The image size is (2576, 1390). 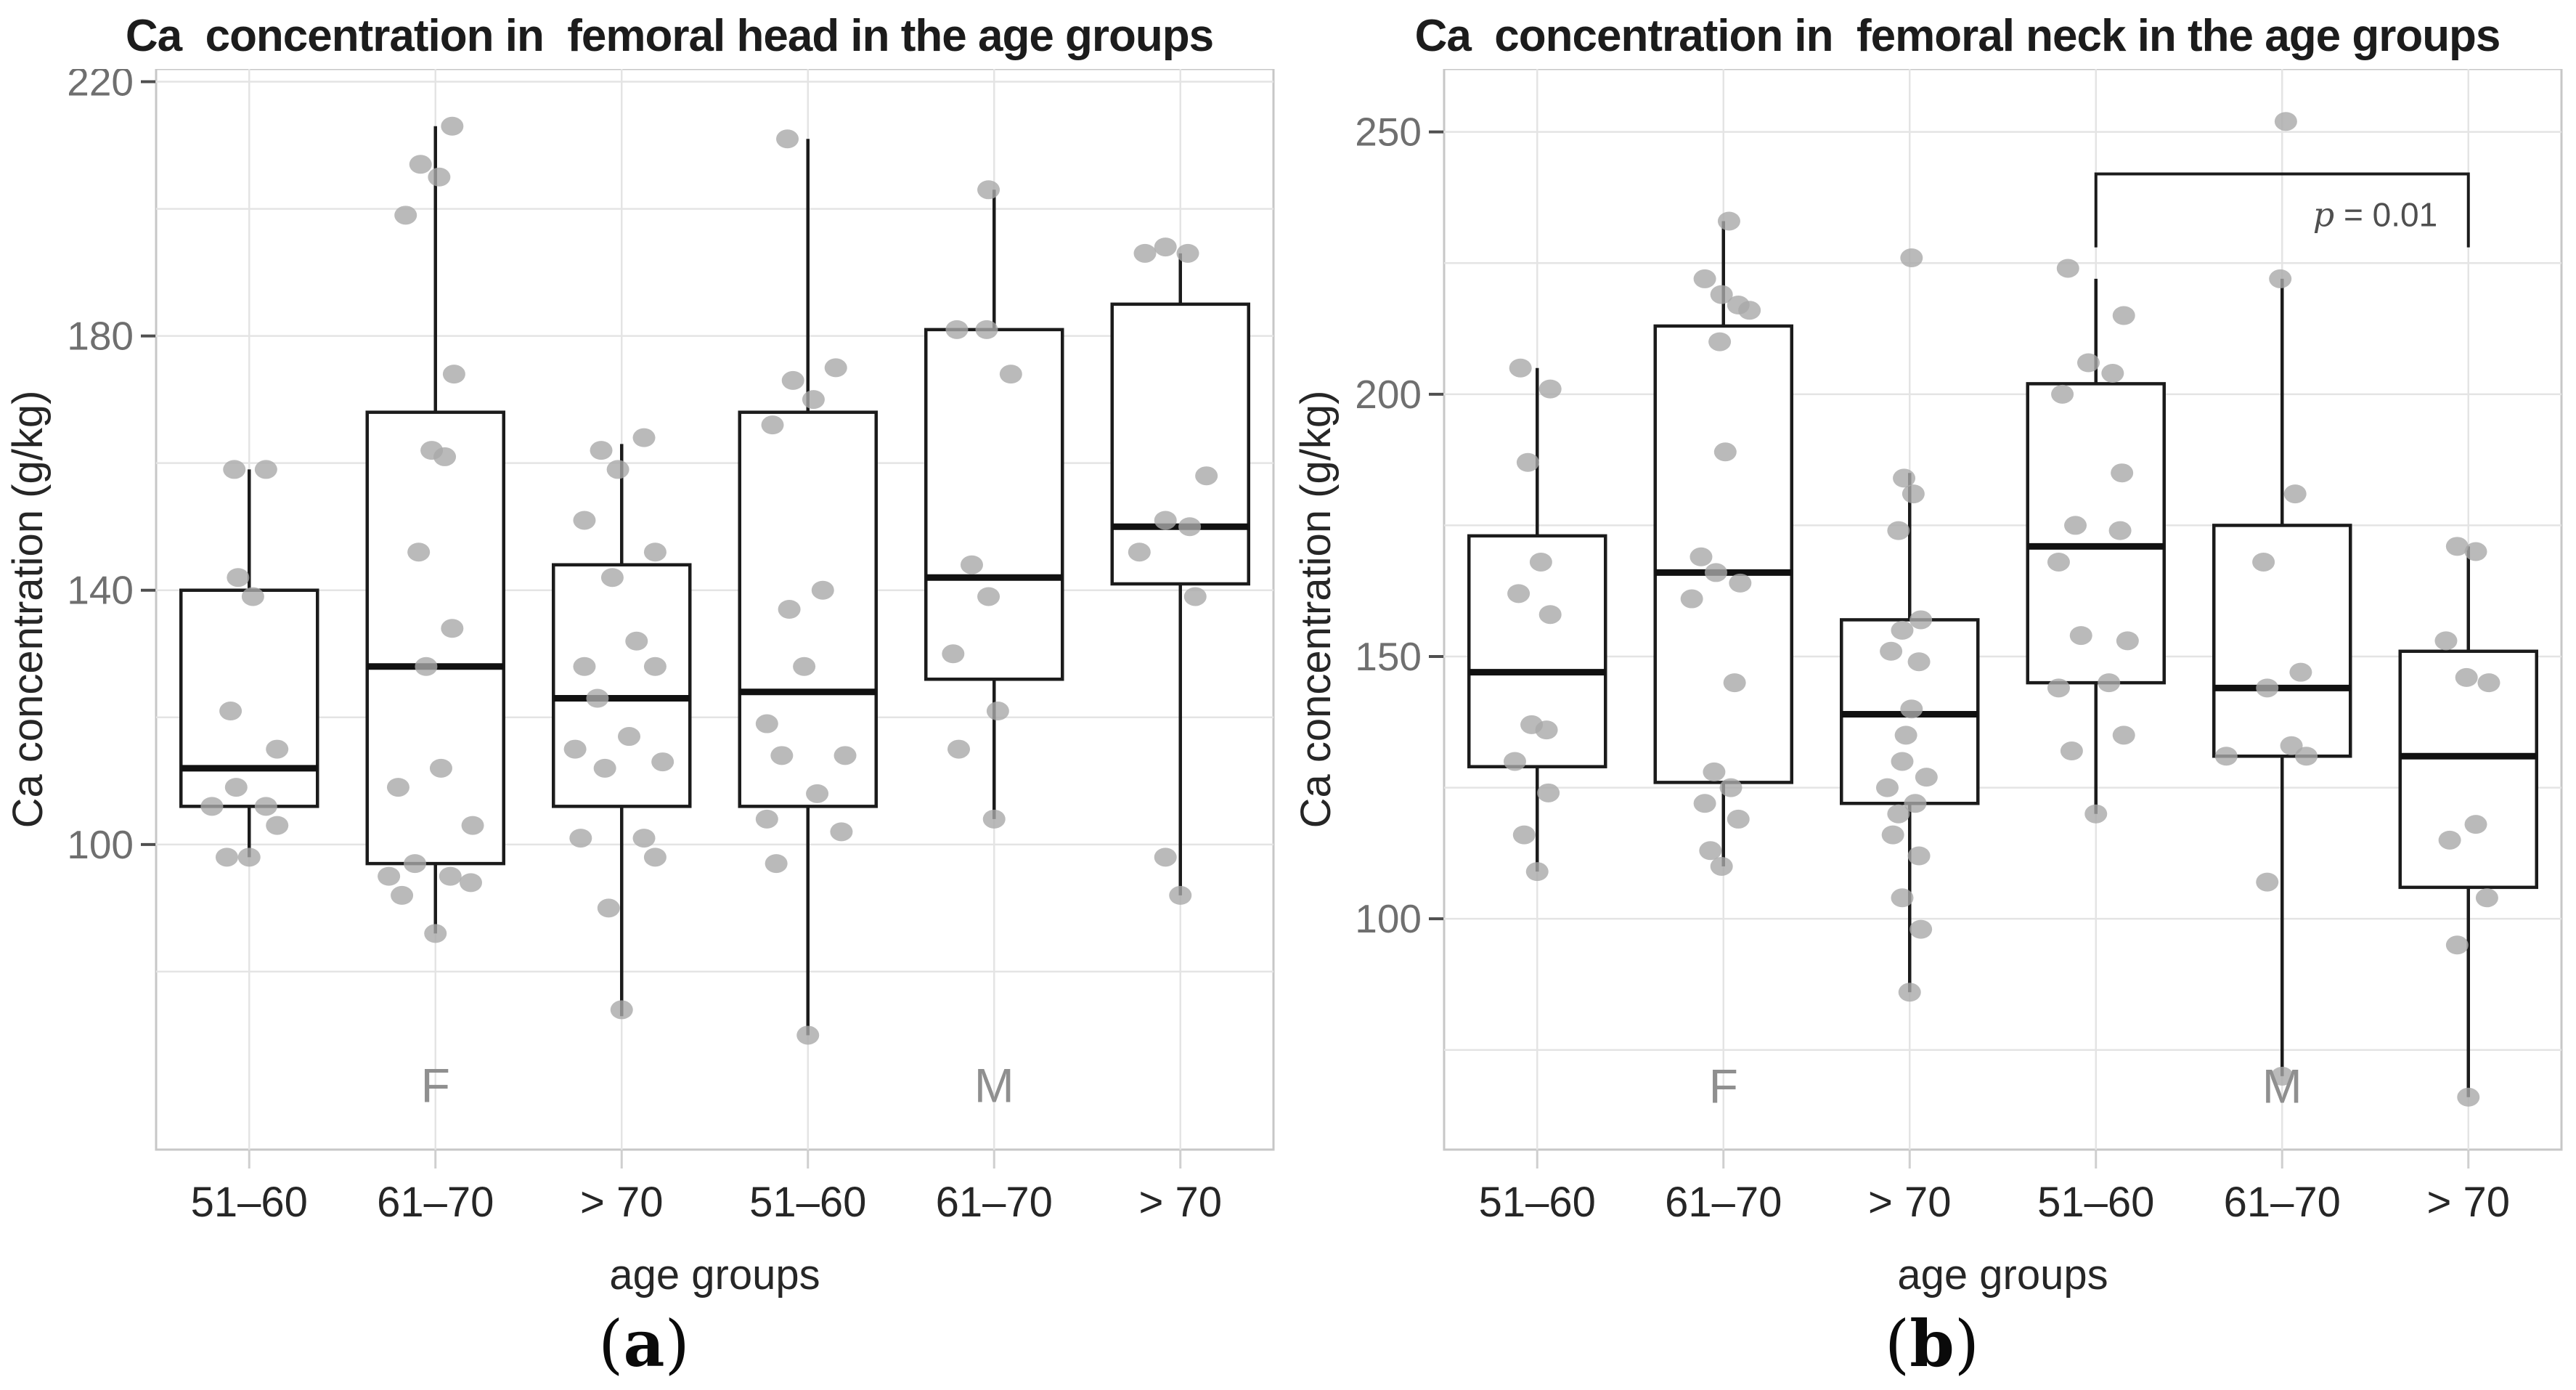 I want to click on x-tick-label: 61–70, so click(x=994, y=1202).